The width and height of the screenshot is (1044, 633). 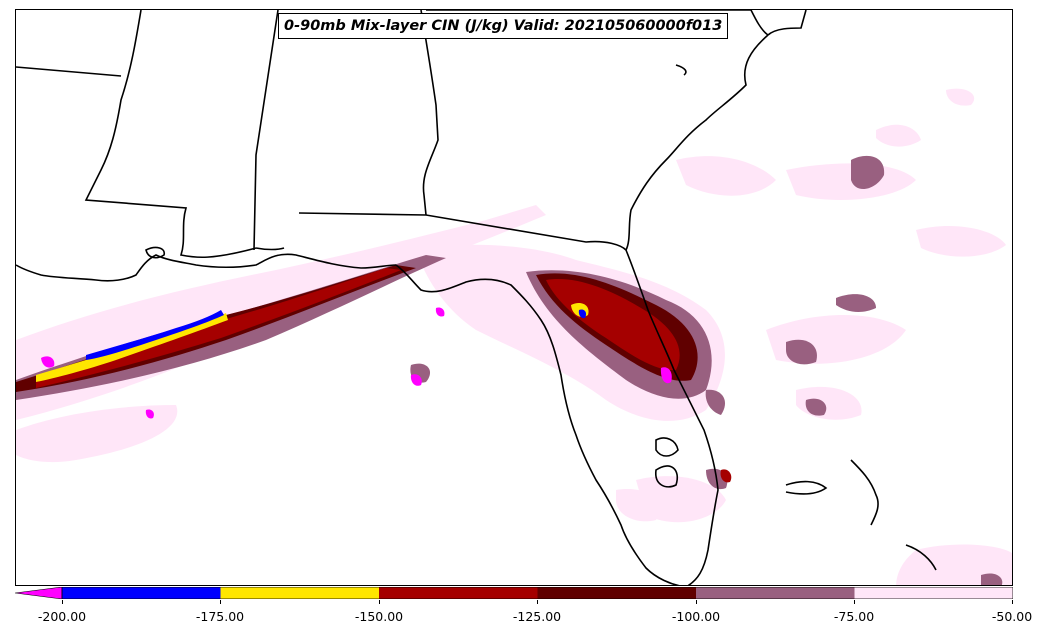 What do you see at coordinates (336, 334) in the screenshot?
I see `cin-blue-areas` at bounding box center [336, 334].